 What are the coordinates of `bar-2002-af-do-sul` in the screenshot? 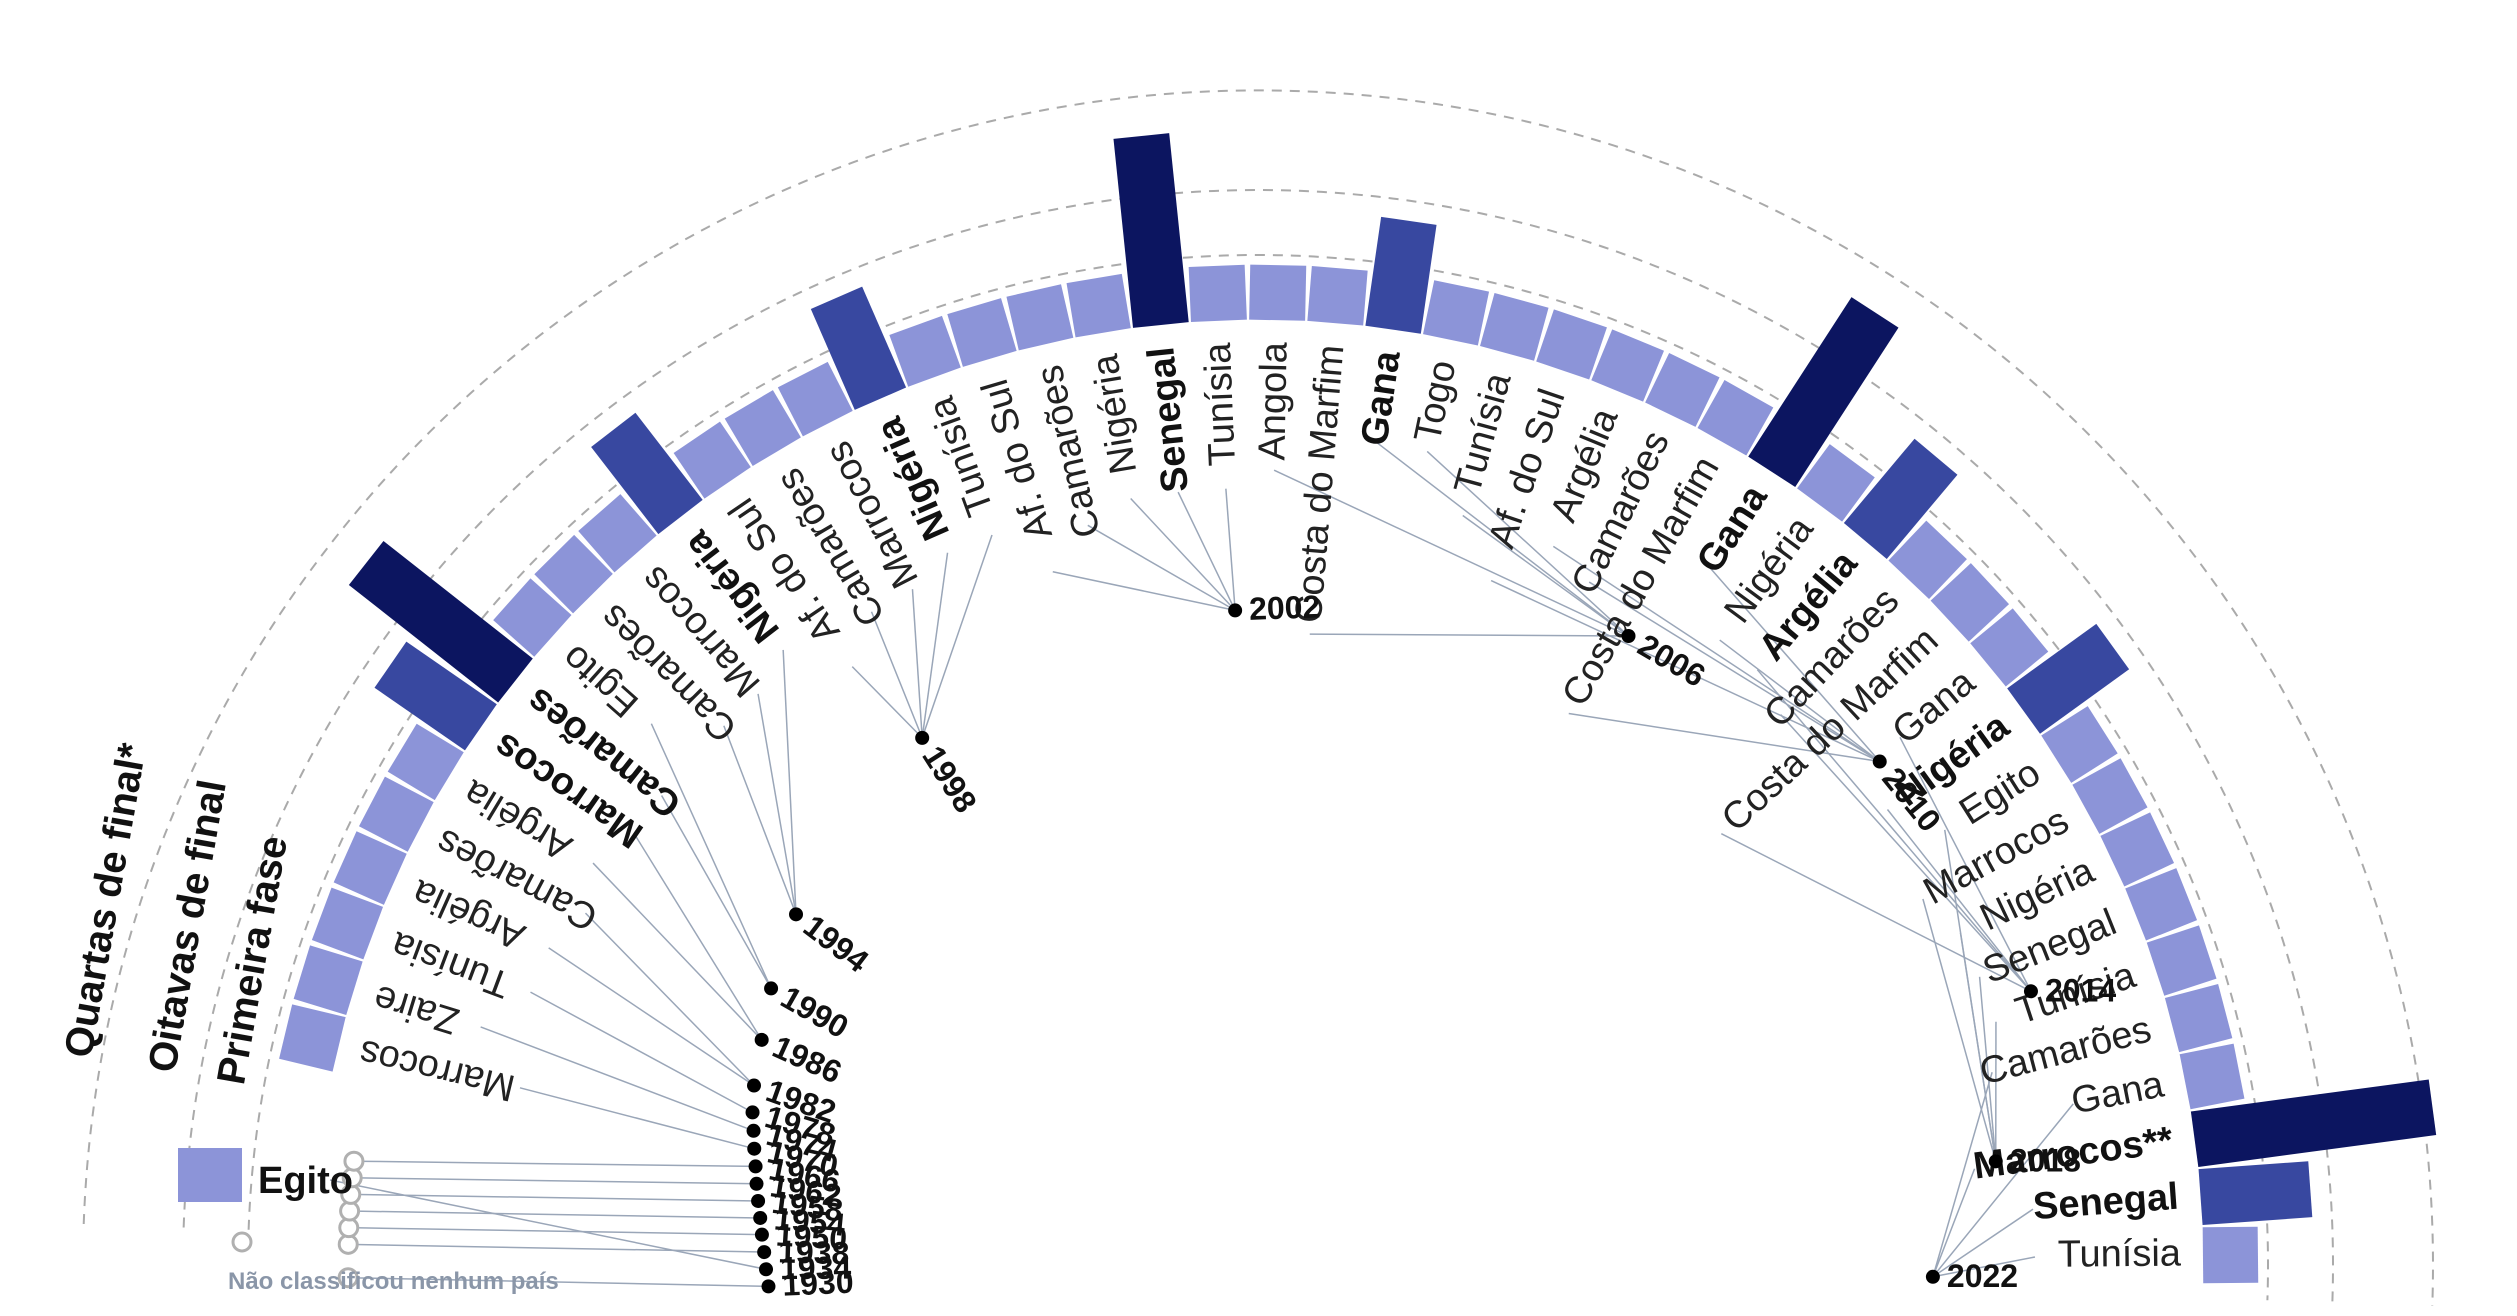 It's located at (982, 332).